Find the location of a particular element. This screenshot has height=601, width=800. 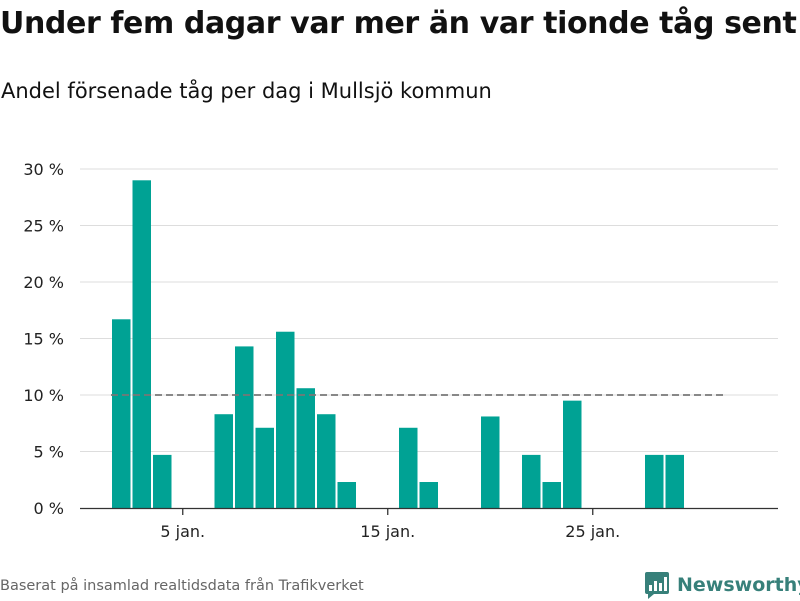

y-tick-label: 15 % is located at coordinates (43, 339).